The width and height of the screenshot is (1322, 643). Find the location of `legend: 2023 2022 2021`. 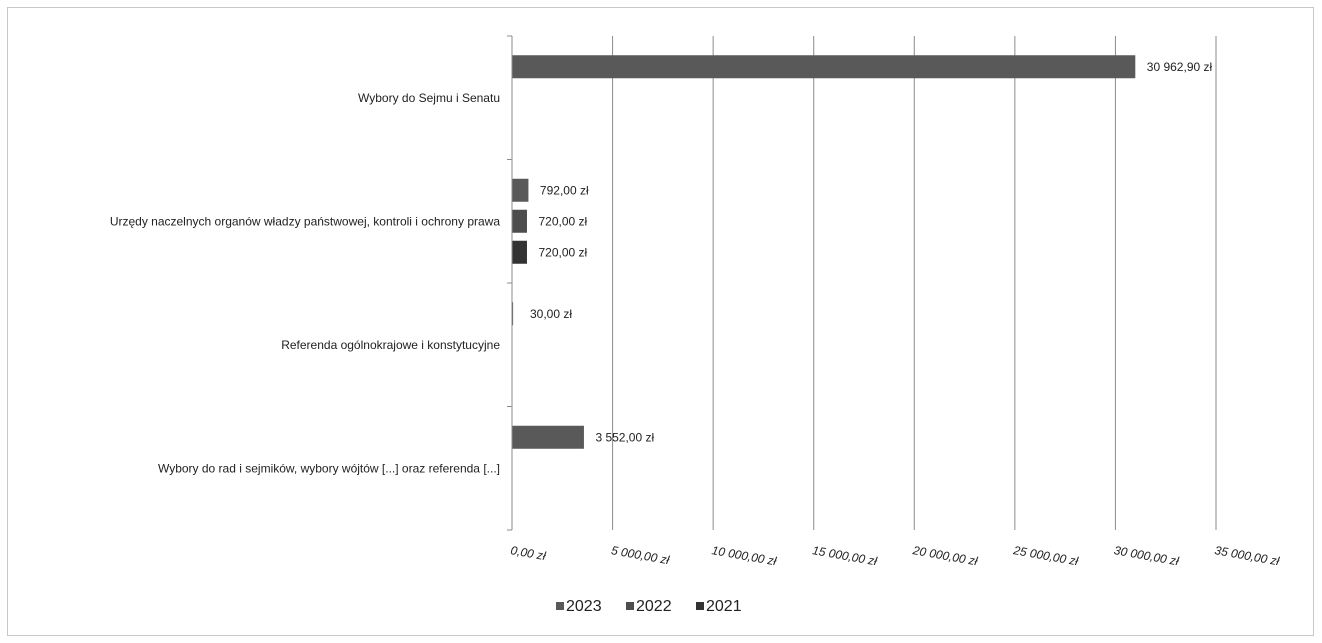

legend: 2023 2022 2021 is located at coordinates (649, 606).